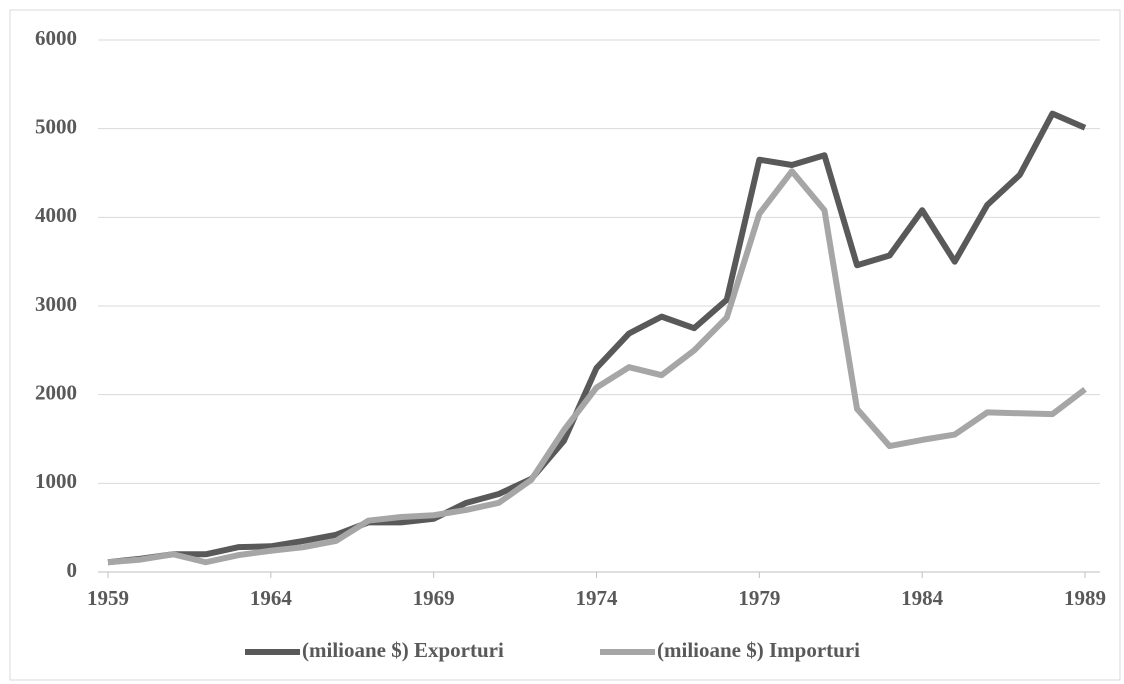  I want to click on x-tick-label: 1979, so click(759, 598).